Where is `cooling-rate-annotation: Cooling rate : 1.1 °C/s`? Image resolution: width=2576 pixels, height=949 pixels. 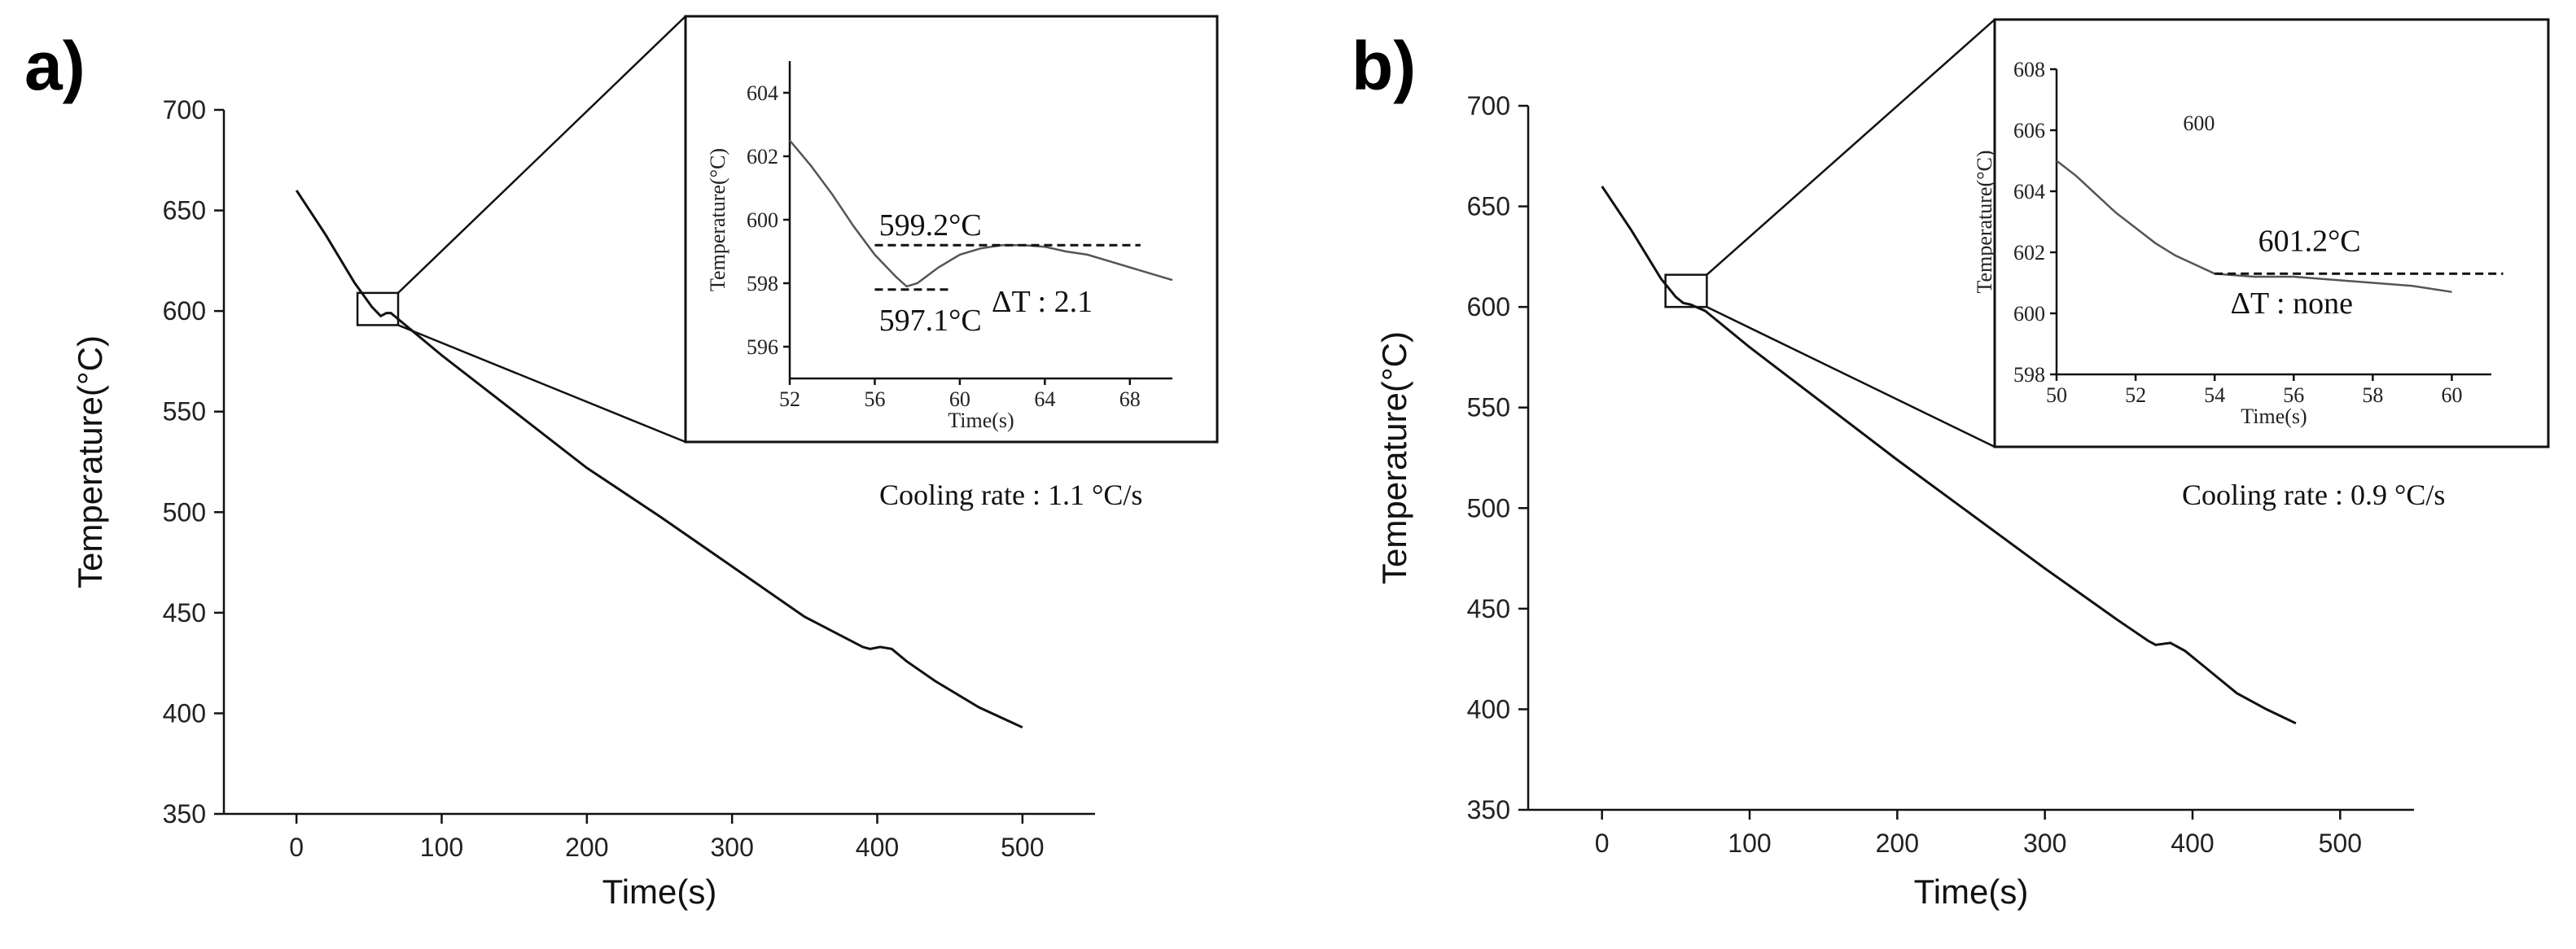
cooling-rate-annotation: Cooling rate : 1.1 °C/s is located at coordinates (1010, 495).